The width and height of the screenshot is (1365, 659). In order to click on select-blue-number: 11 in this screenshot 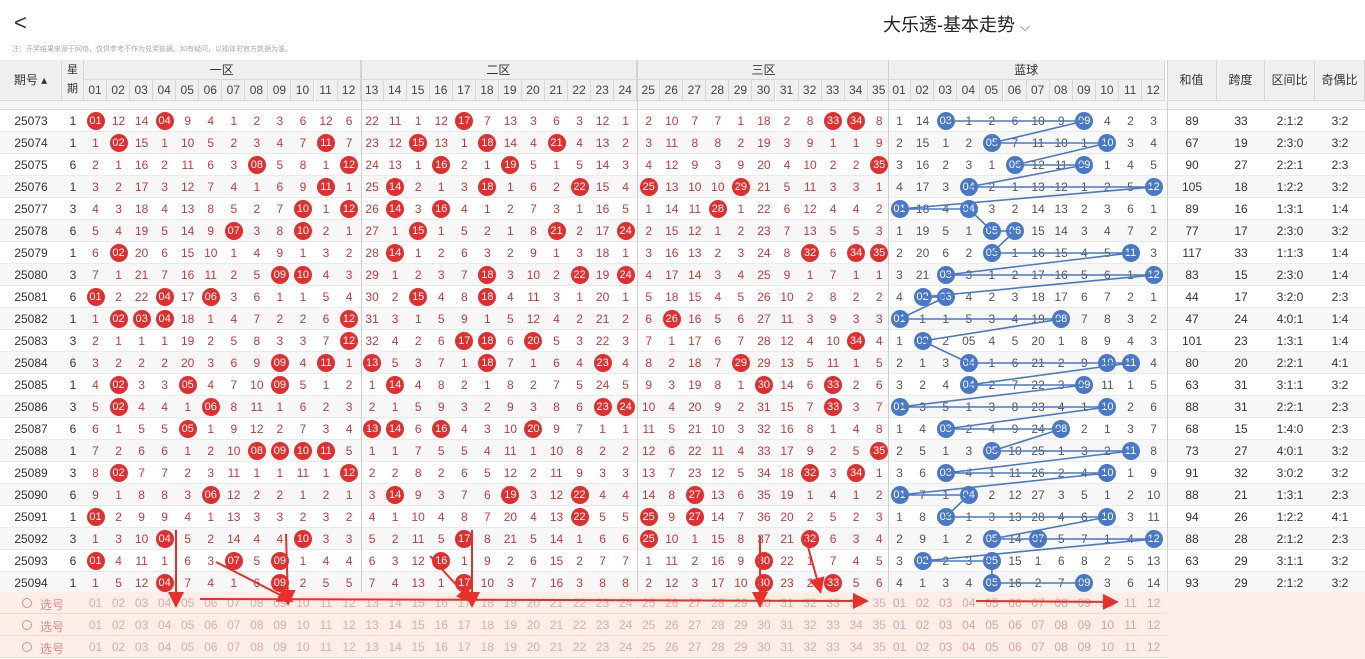, I will do `click(1130, 625)`.